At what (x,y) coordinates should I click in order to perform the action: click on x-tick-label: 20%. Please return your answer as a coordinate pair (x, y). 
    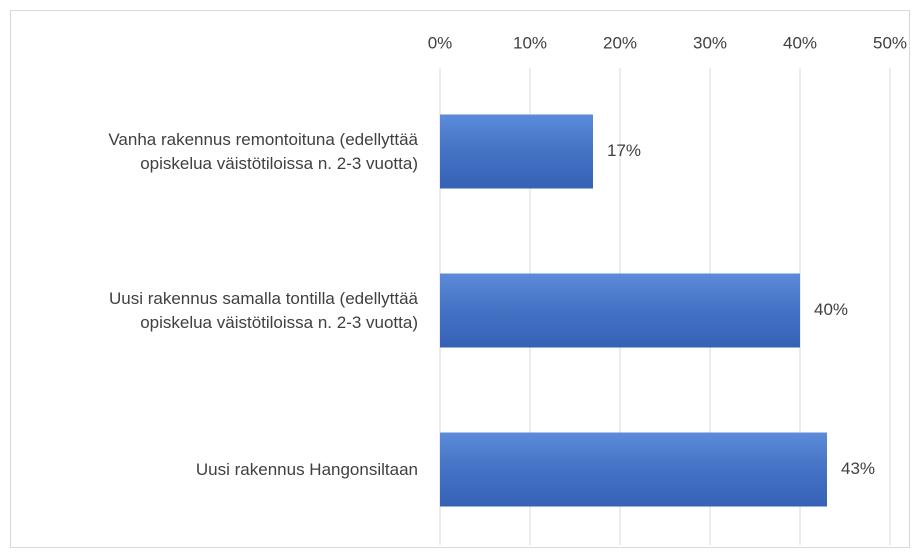
    Looking at the image, I should click on (620, 42).